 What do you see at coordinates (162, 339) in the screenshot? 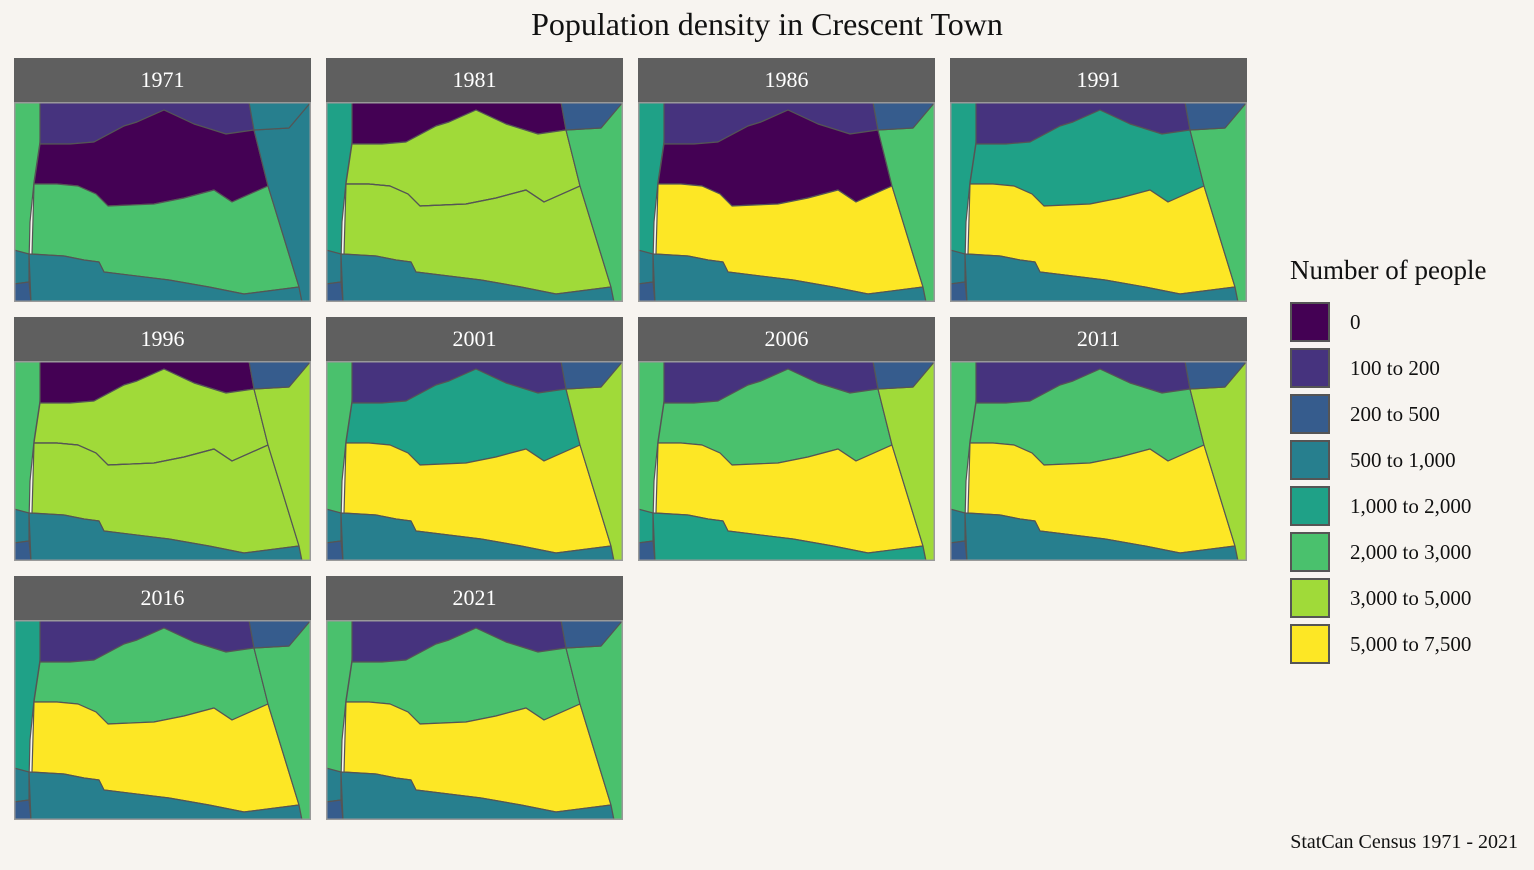
I see `panel-year-label: 1996` at bounding box center [162, 339].